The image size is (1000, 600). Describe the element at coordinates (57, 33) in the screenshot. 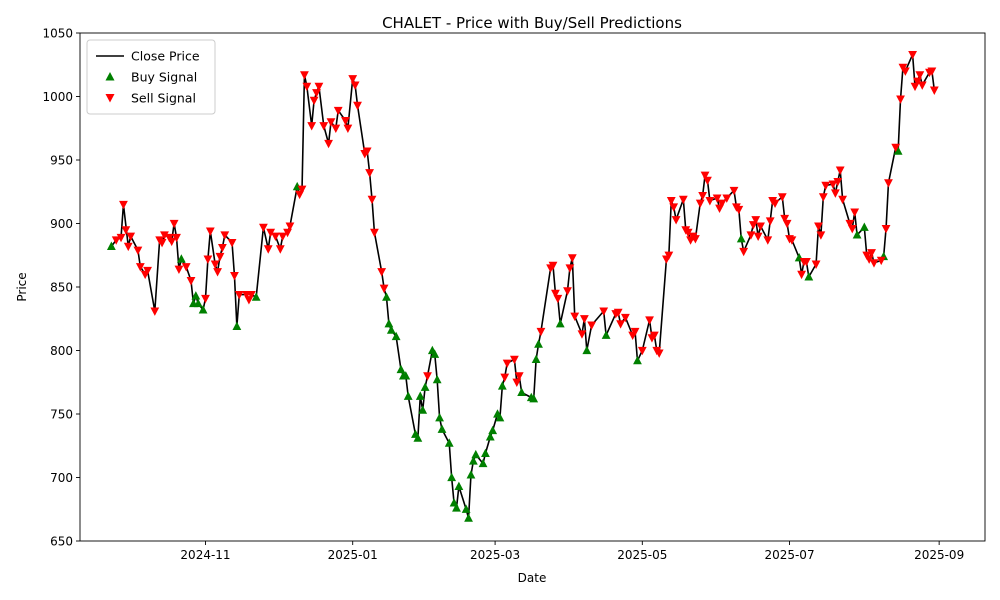

I see `y-tick-label: 1050` at that location.